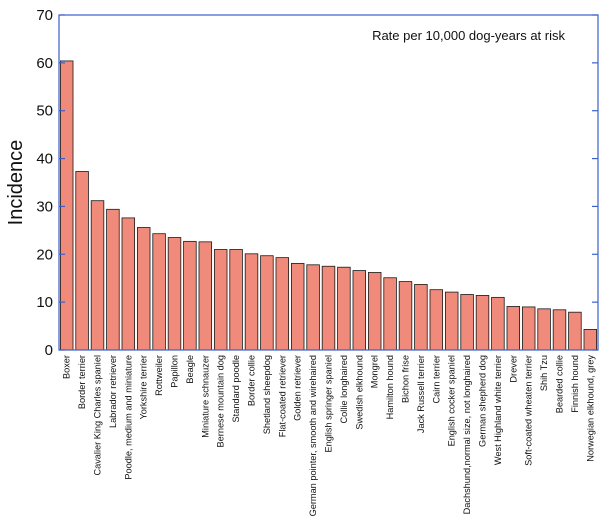  I want to click on x-category-label-25: English cocker spaniel, so click(452, 400).